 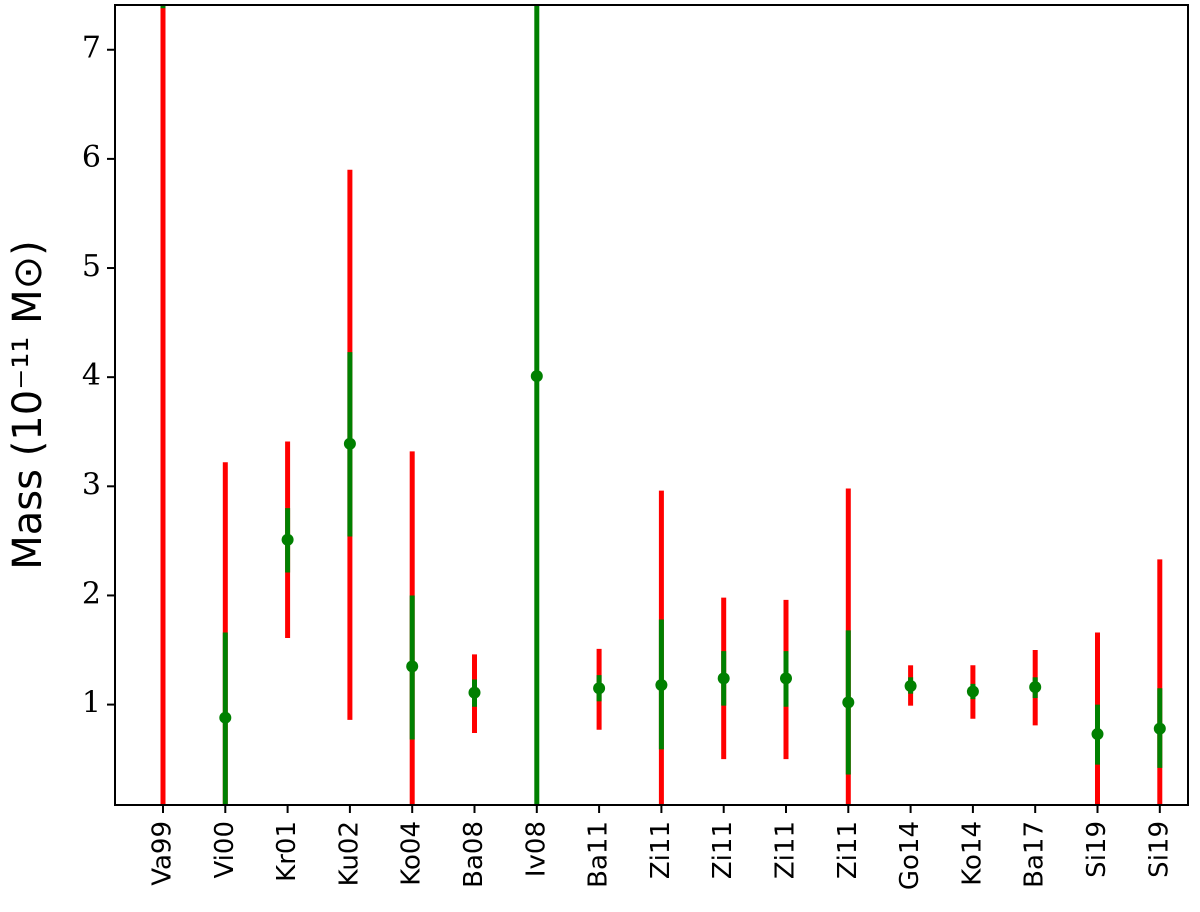 What do you see at coordinates (1035, 854) in the screenshot?
I see `x-tick-label: Ba17` at bounding box center [1035, 854].